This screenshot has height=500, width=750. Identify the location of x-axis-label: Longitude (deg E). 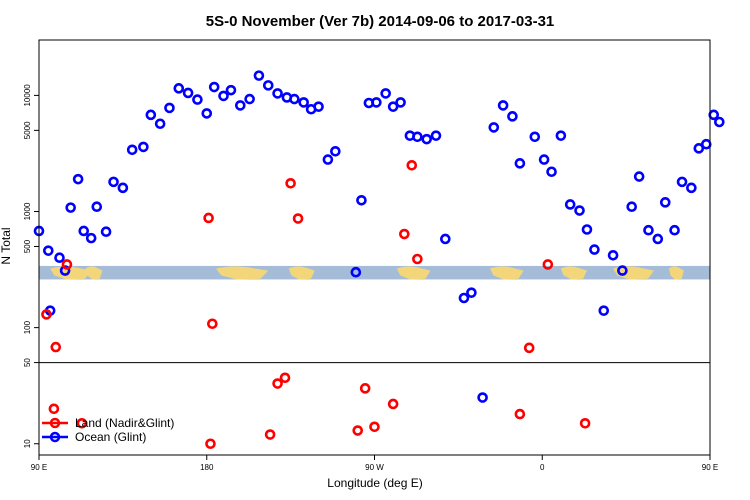
(374, 483).